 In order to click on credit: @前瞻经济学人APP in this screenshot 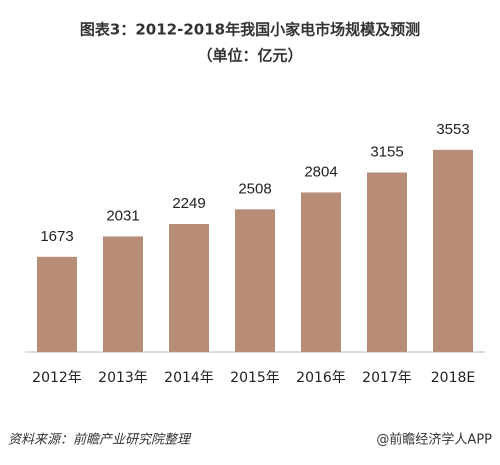, I will do `click(434, 440)`.